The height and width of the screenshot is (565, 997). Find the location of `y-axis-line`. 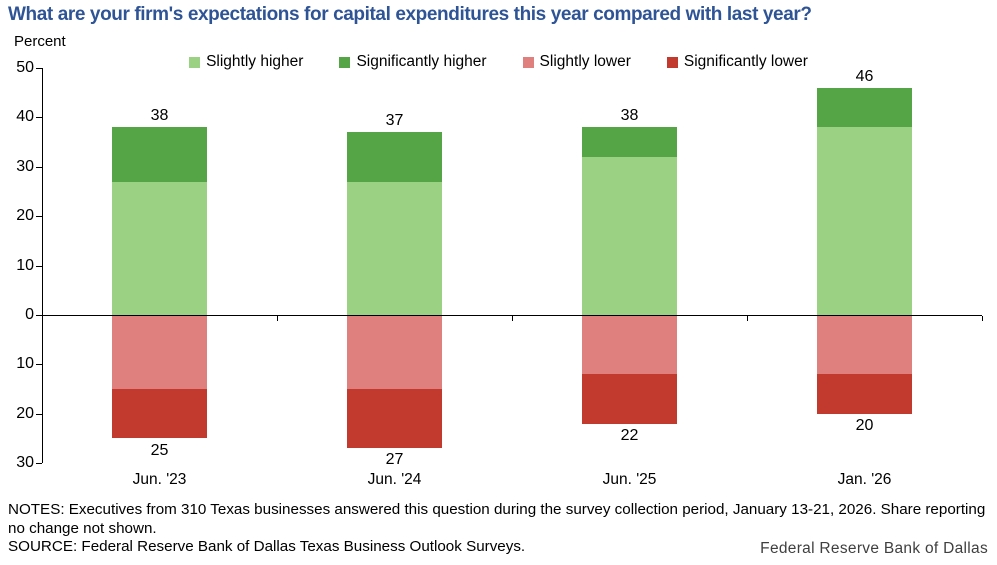

y-axis-line is located at coordinates (42, 266).